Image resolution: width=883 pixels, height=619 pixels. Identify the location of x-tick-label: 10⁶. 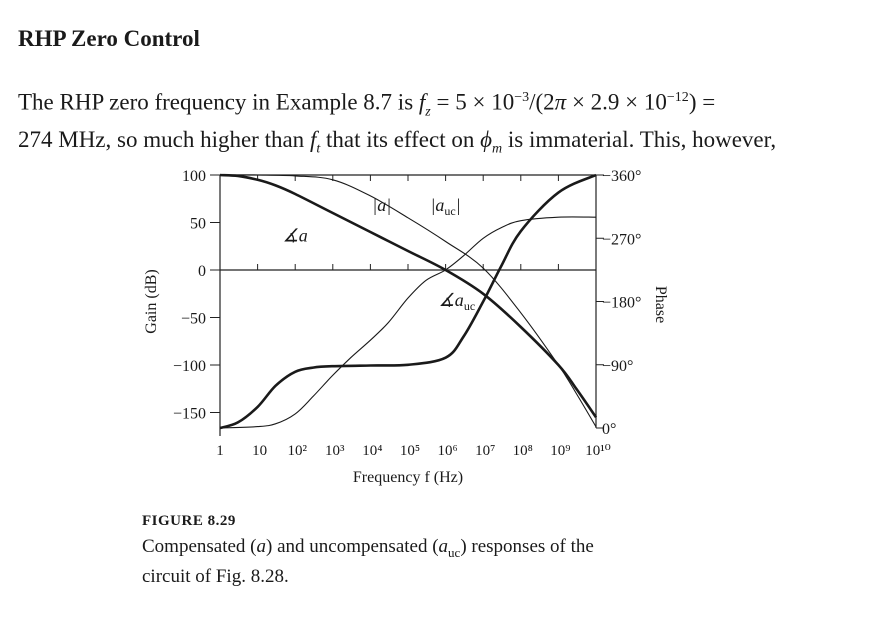
(447, 451).